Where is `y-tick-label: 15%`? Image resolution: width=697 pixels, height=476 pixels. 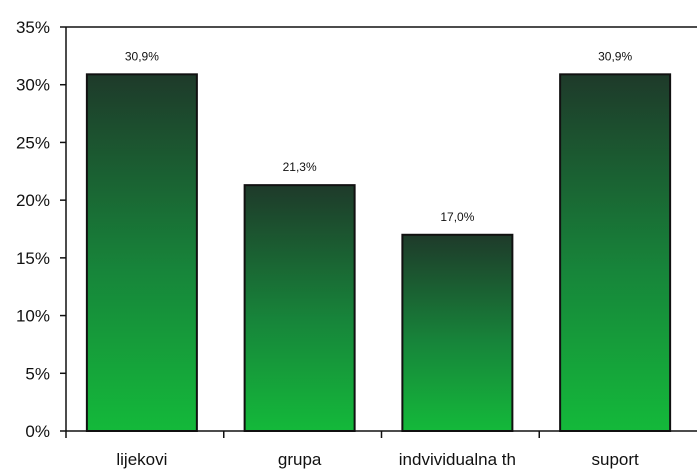
y-tick-label: 15% is located at coordinates (33, 258).